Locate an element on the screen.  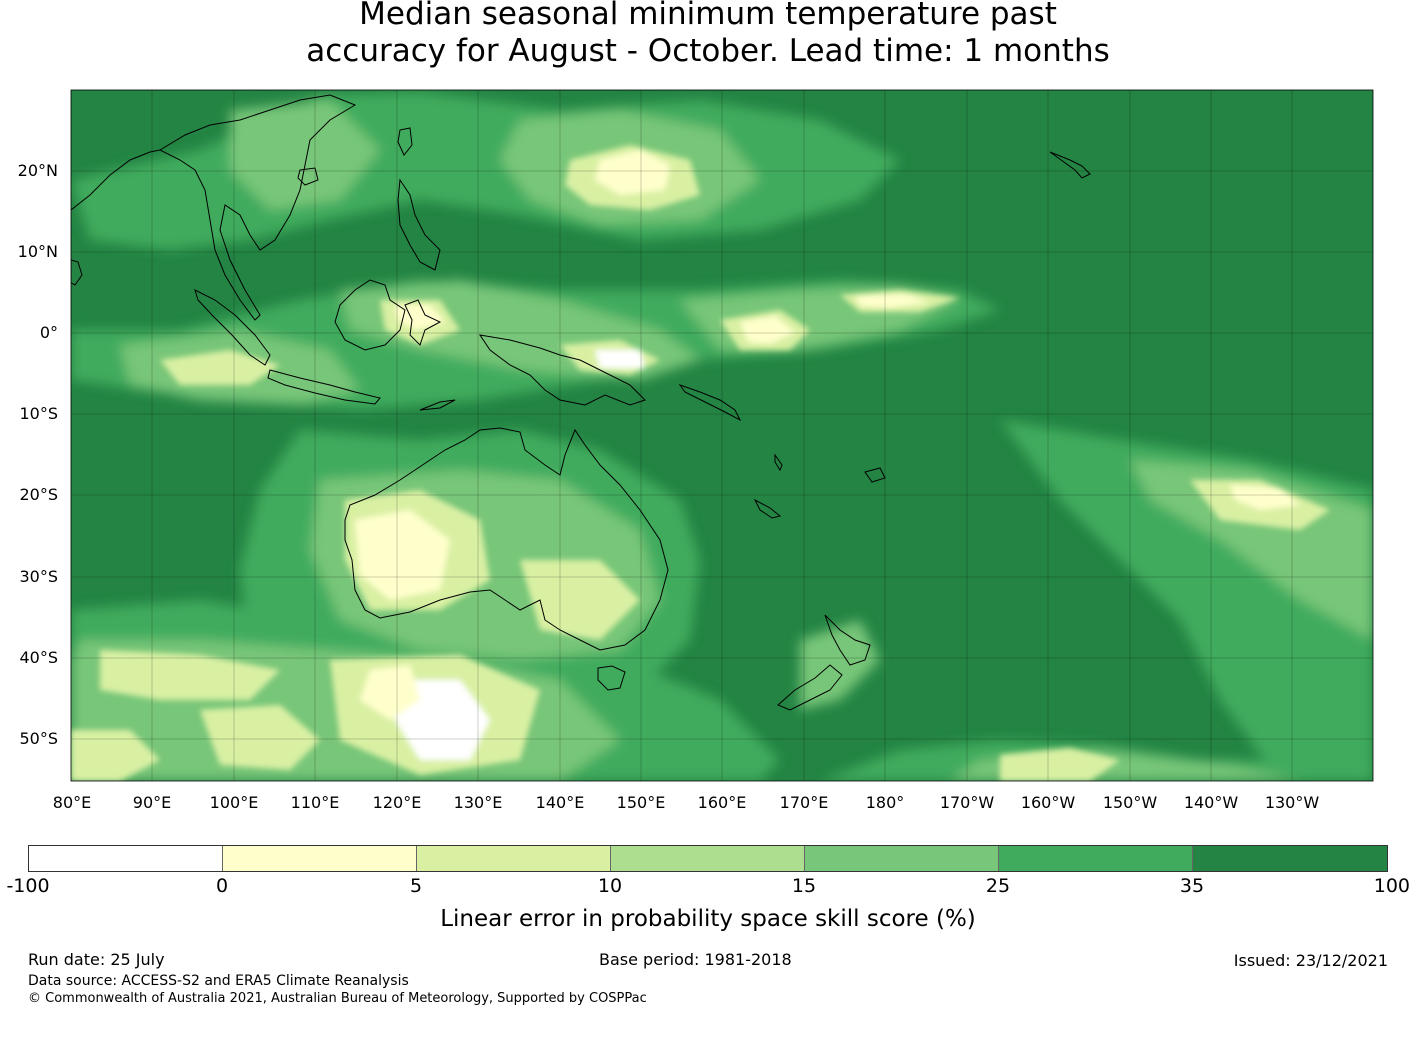
lat-label-10s: 10°S is located at coordinates (38, 413).